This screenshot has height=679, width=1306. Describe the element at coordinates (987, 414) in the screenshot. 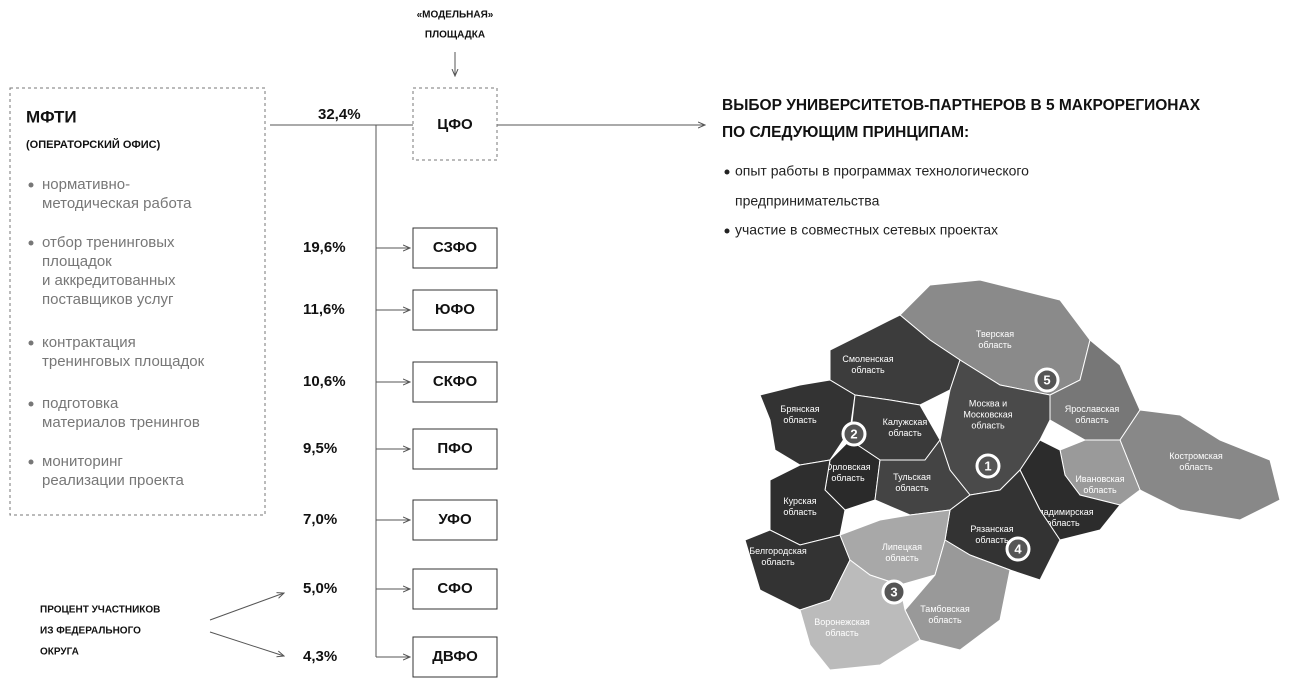

I see `region-label: Московская` at that location.